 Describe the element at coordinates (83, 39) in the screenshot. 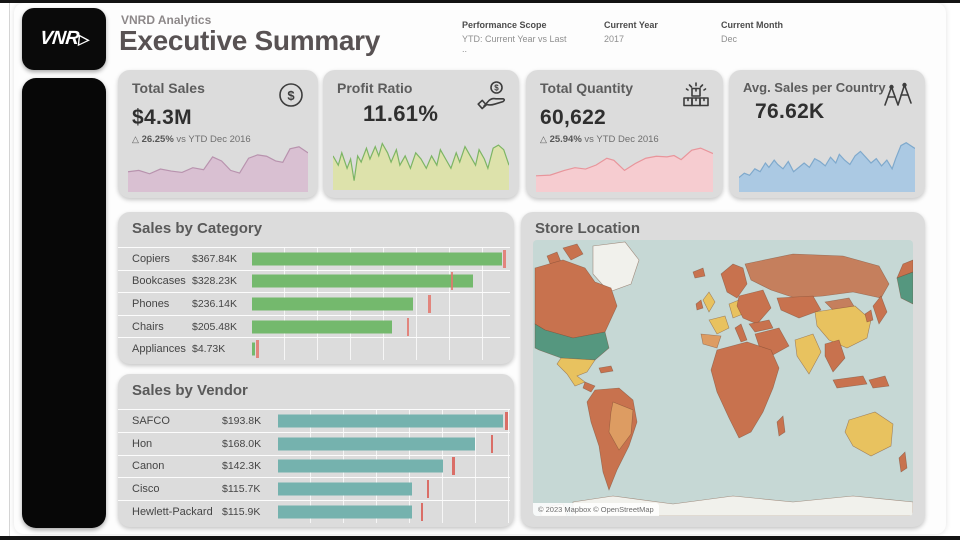

I see `logo-triangle-icon: ▷` at that location.